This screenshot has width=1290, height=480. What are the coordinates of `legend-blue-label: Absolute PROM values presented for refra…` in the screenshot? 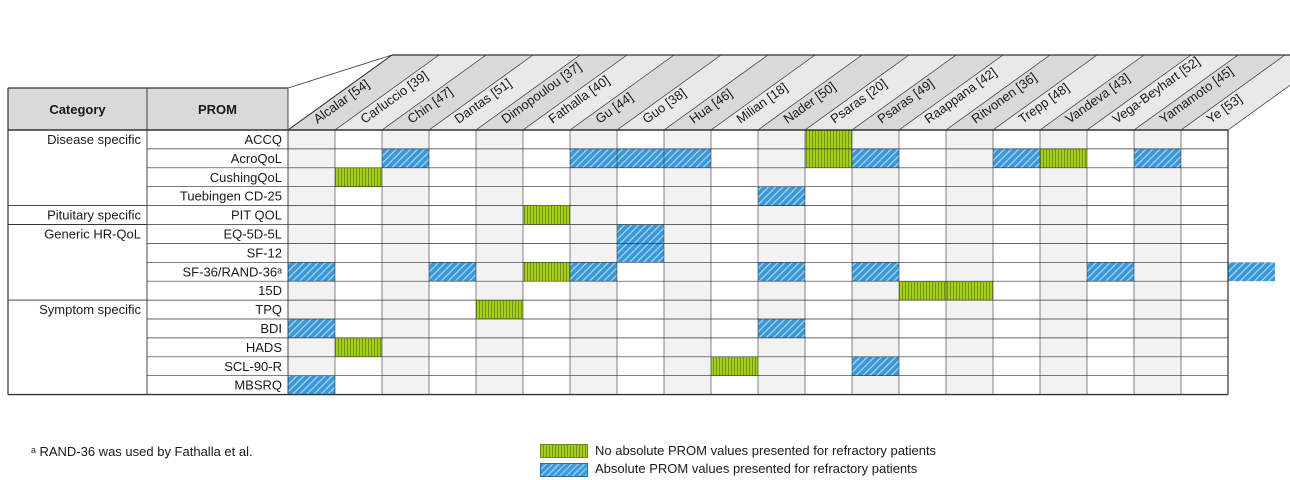 It's located at (756, 468).